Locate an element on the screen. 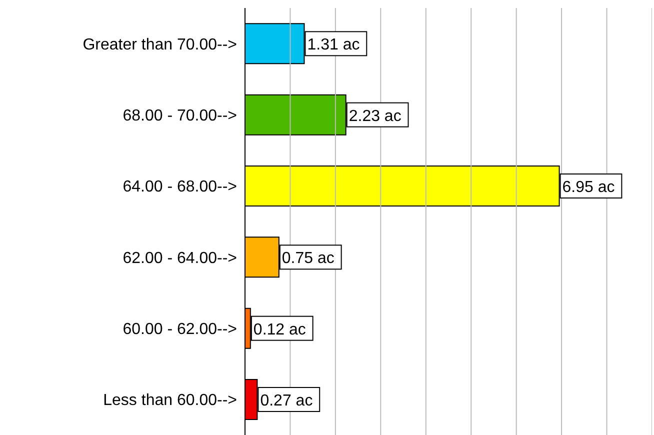 Image resolution: width=654 pixels, height=435 pixels. y-tick-label: 60.00 - 62.00--> is located at coordinates (179, 329).